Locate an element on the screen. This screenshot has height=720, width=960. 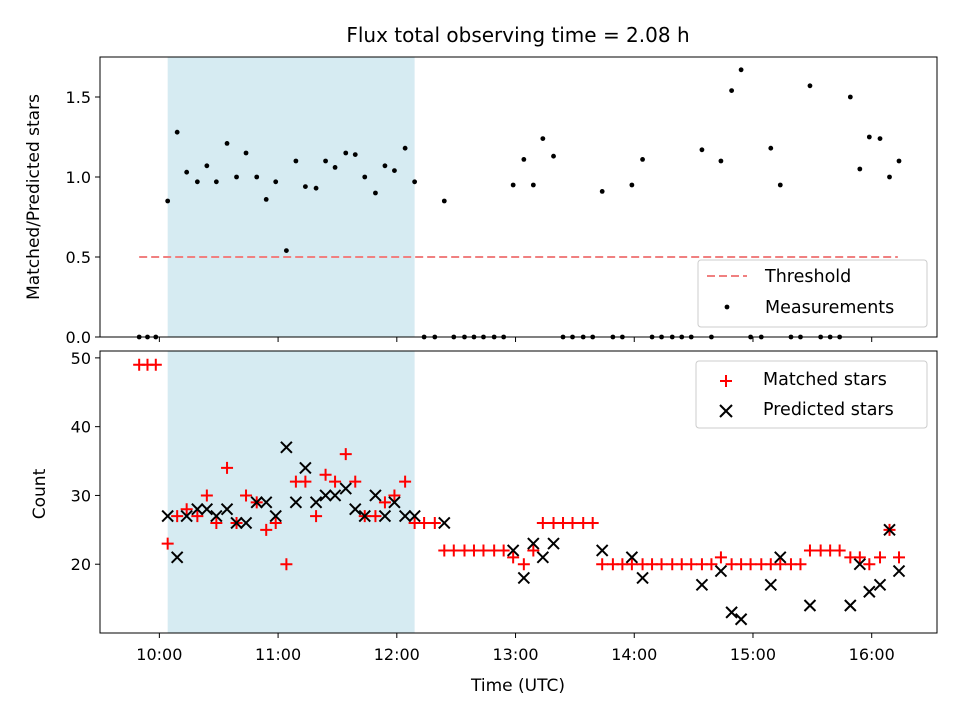
ratio-x-ticks is located at coordinates (515, 339).